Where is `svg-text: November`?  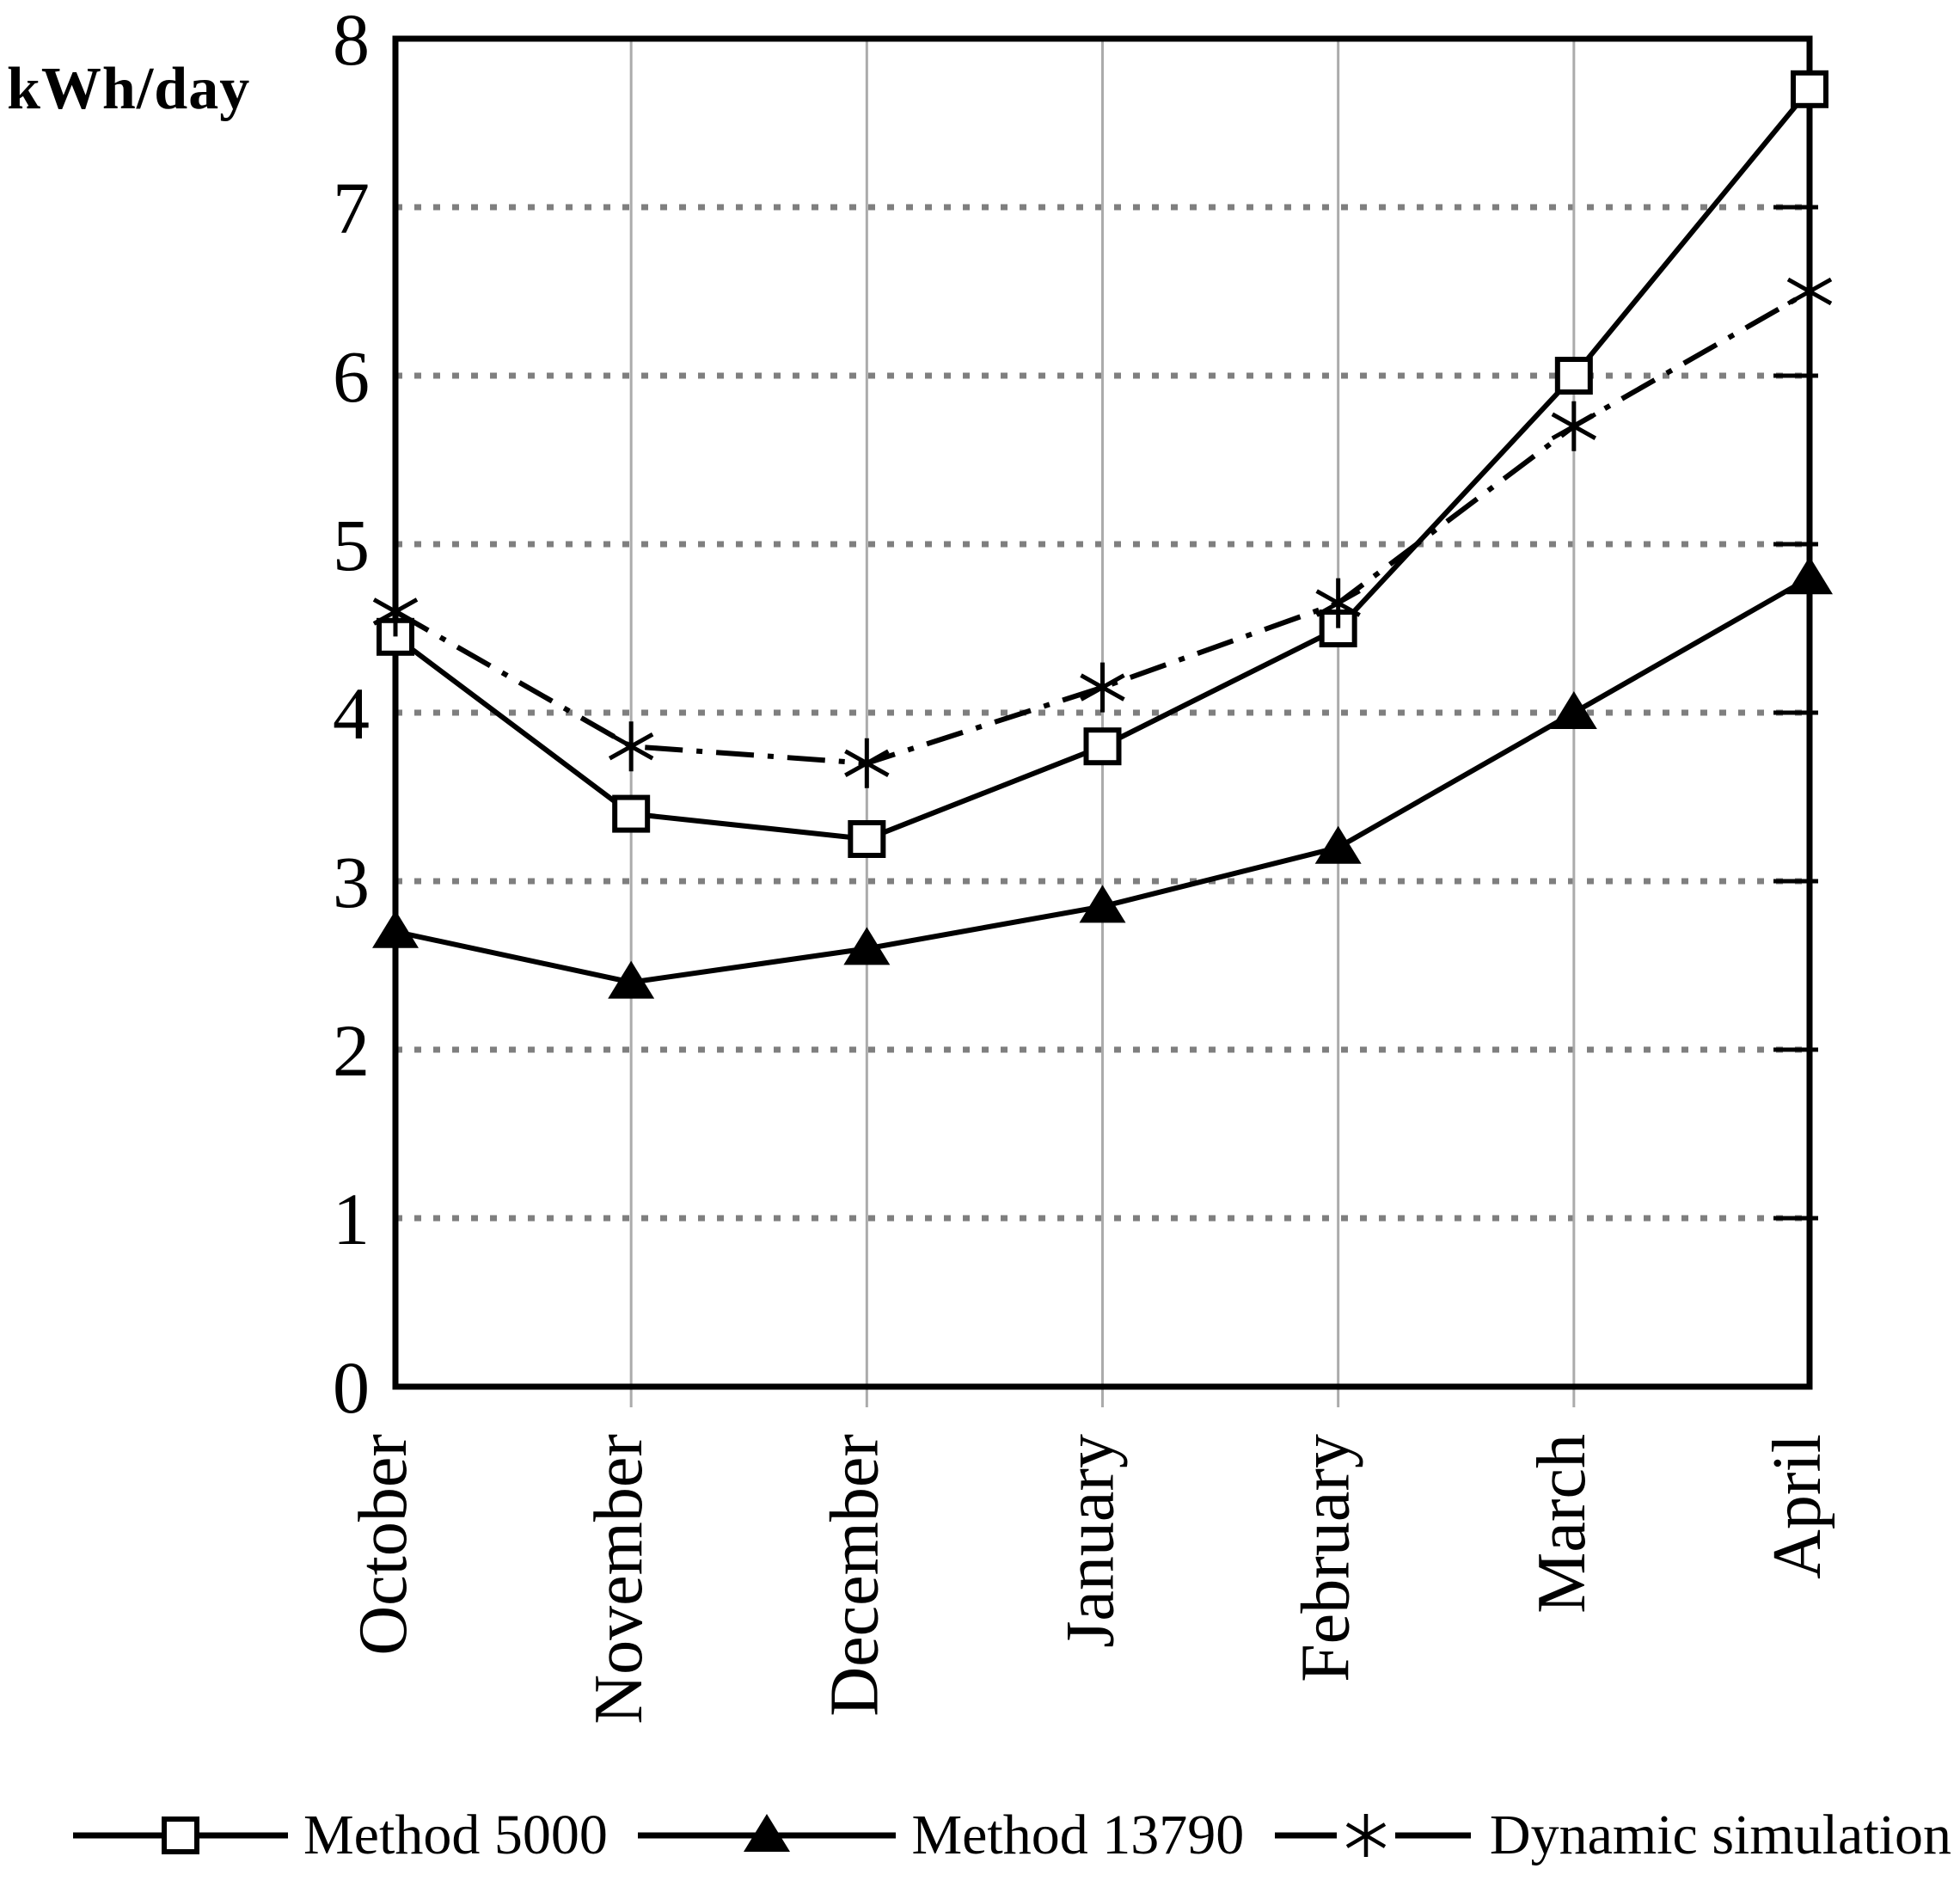 svg-text: November is located at coordinates (619, 1579).